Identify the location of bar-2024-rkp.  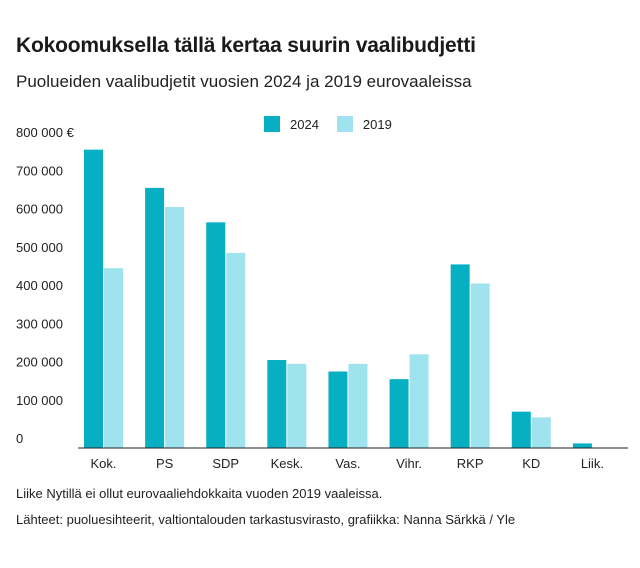
(460, 356).